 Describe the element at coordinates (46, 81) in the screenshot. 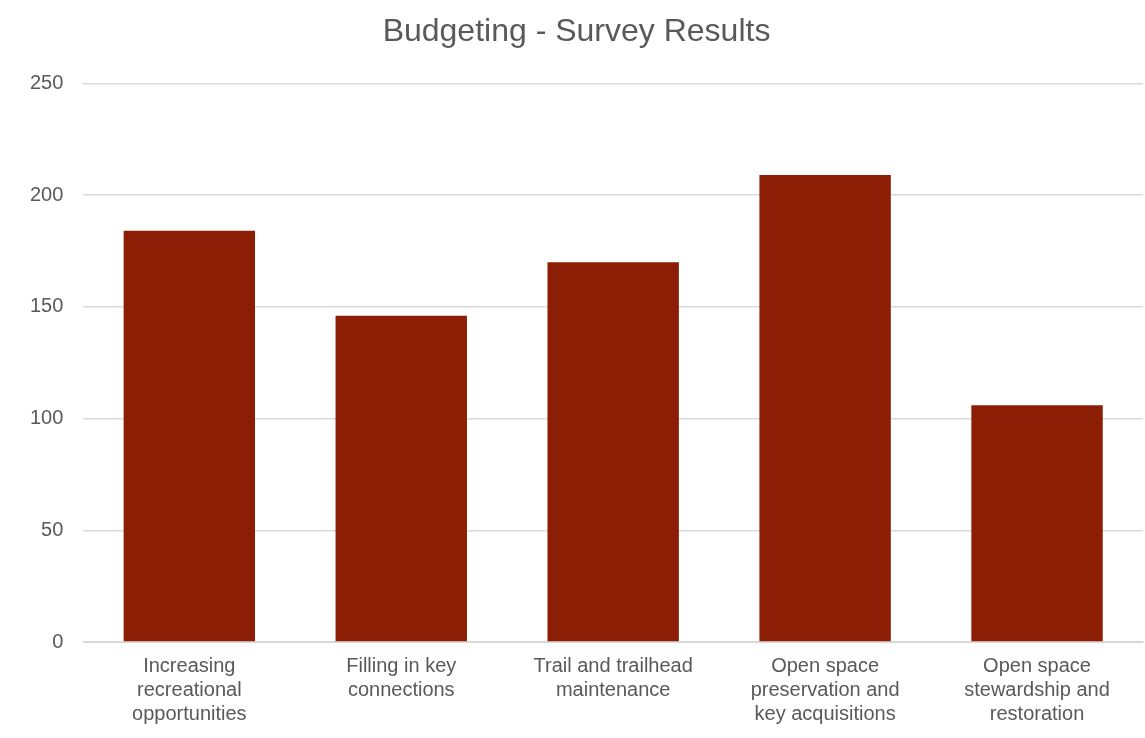

I see `y-tick-label: 250` at that location.